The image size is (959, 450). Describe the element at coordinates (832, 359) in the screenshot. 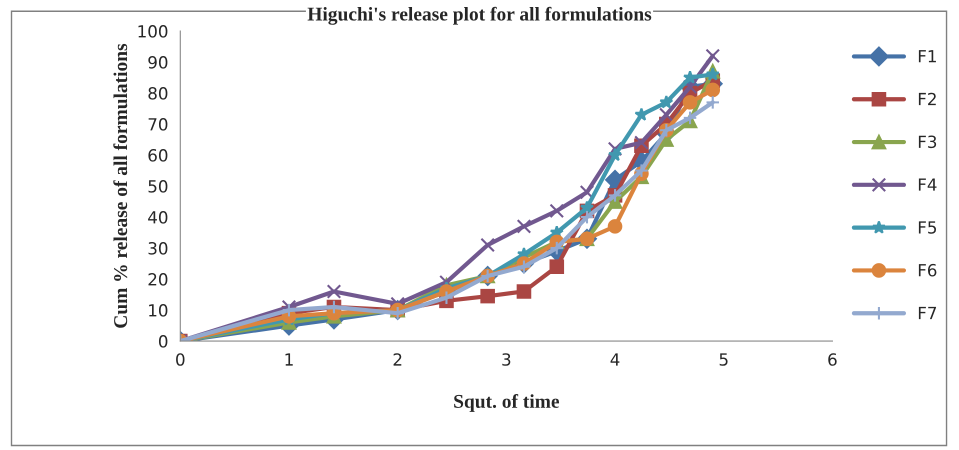

I see `x-tick-label: 6` at that location.